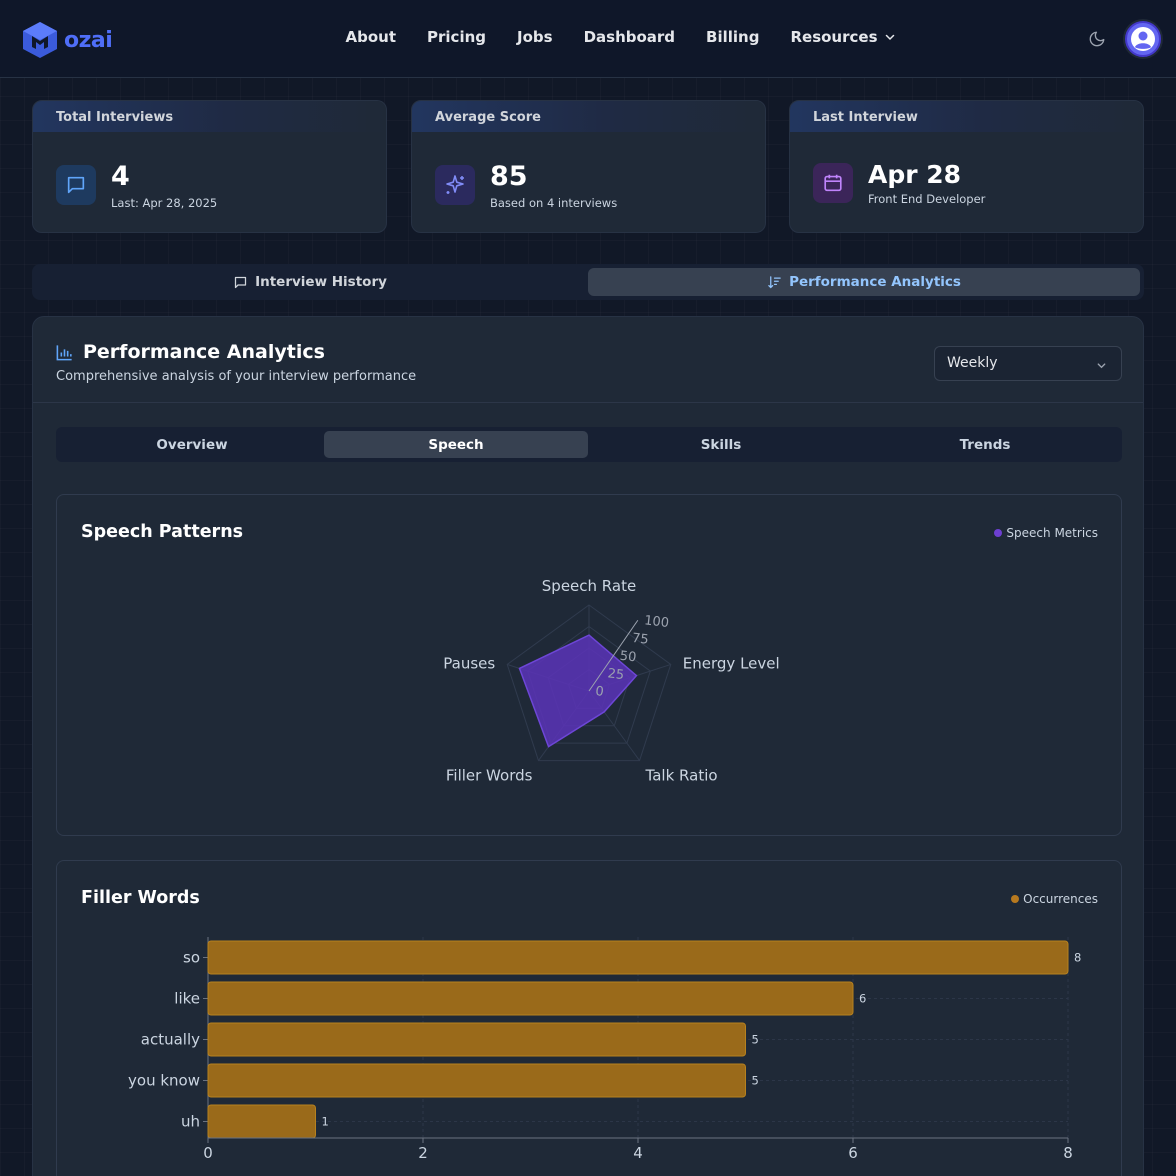 This screenshot has height=1176, width=1176. Describe the element at coordinates (535, 37) in the screenshot. I see `nav-jobs: Jobs` at that location.